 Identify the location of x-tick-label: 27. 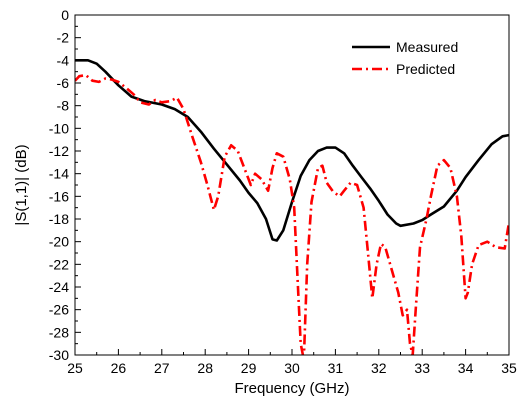
(162, 368).